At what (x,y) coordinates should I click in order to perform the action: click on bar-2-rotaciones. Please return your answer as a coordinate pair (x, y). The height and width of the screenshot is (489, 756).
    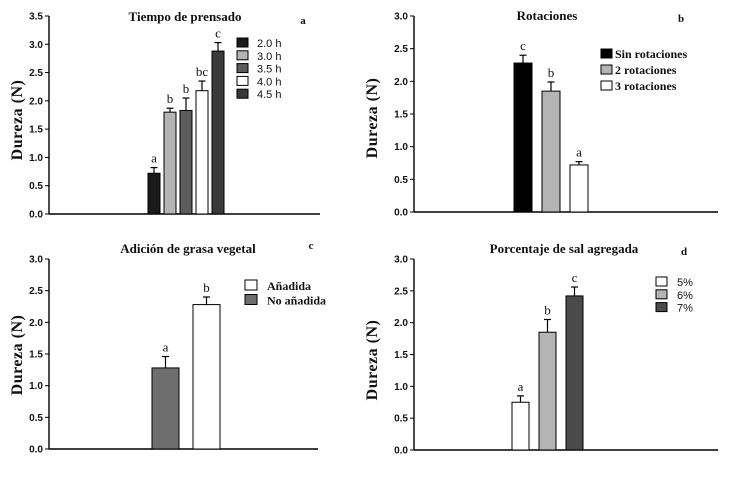
    Looking at the image, I should click on (551, 151).